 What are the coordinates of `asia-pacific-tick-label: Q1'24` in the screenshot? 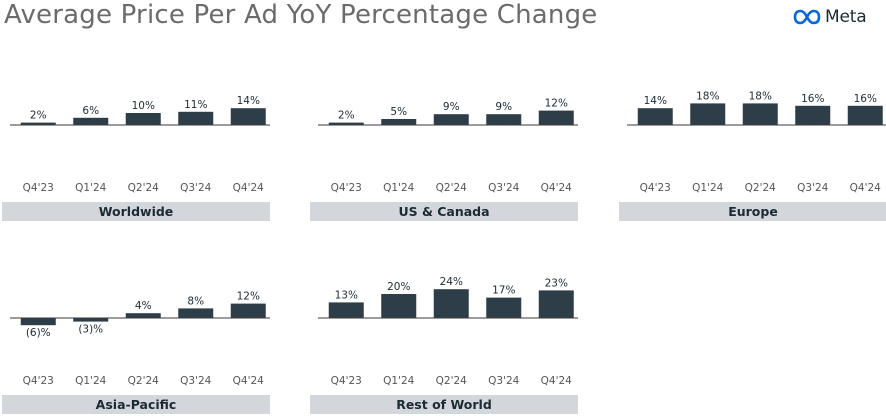 It's located at (91, 381).